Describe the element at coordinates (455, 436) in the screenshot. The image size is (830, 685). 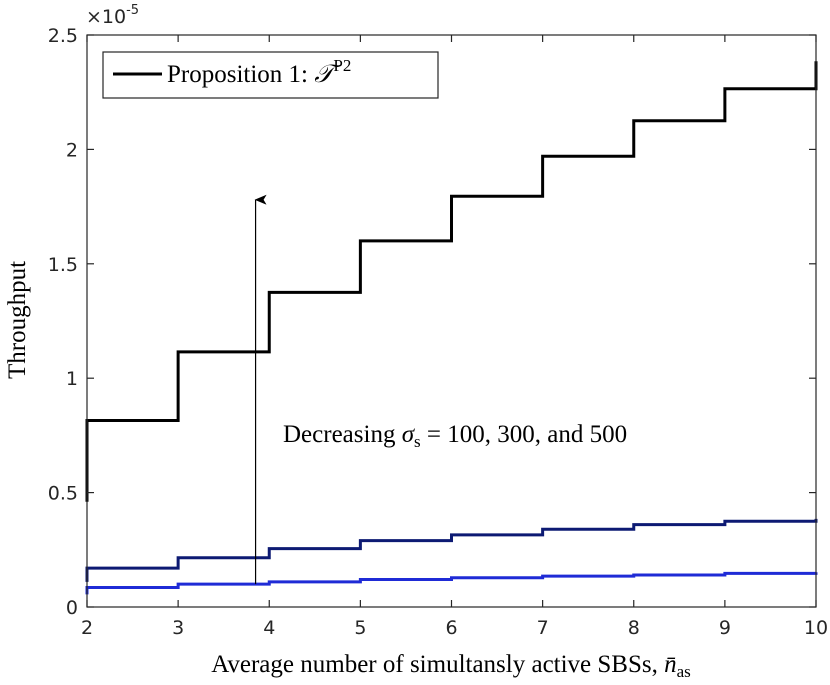
I see `annotation-text: Decreasing σs = 100, 300, and 500` at that location.